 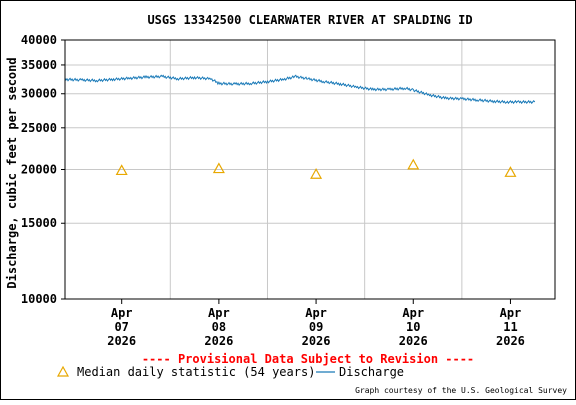 What do you see at coordinates (510, 327) in the screenshot?
I see `x-tick-label: 11` at bounding box center [510, 327].